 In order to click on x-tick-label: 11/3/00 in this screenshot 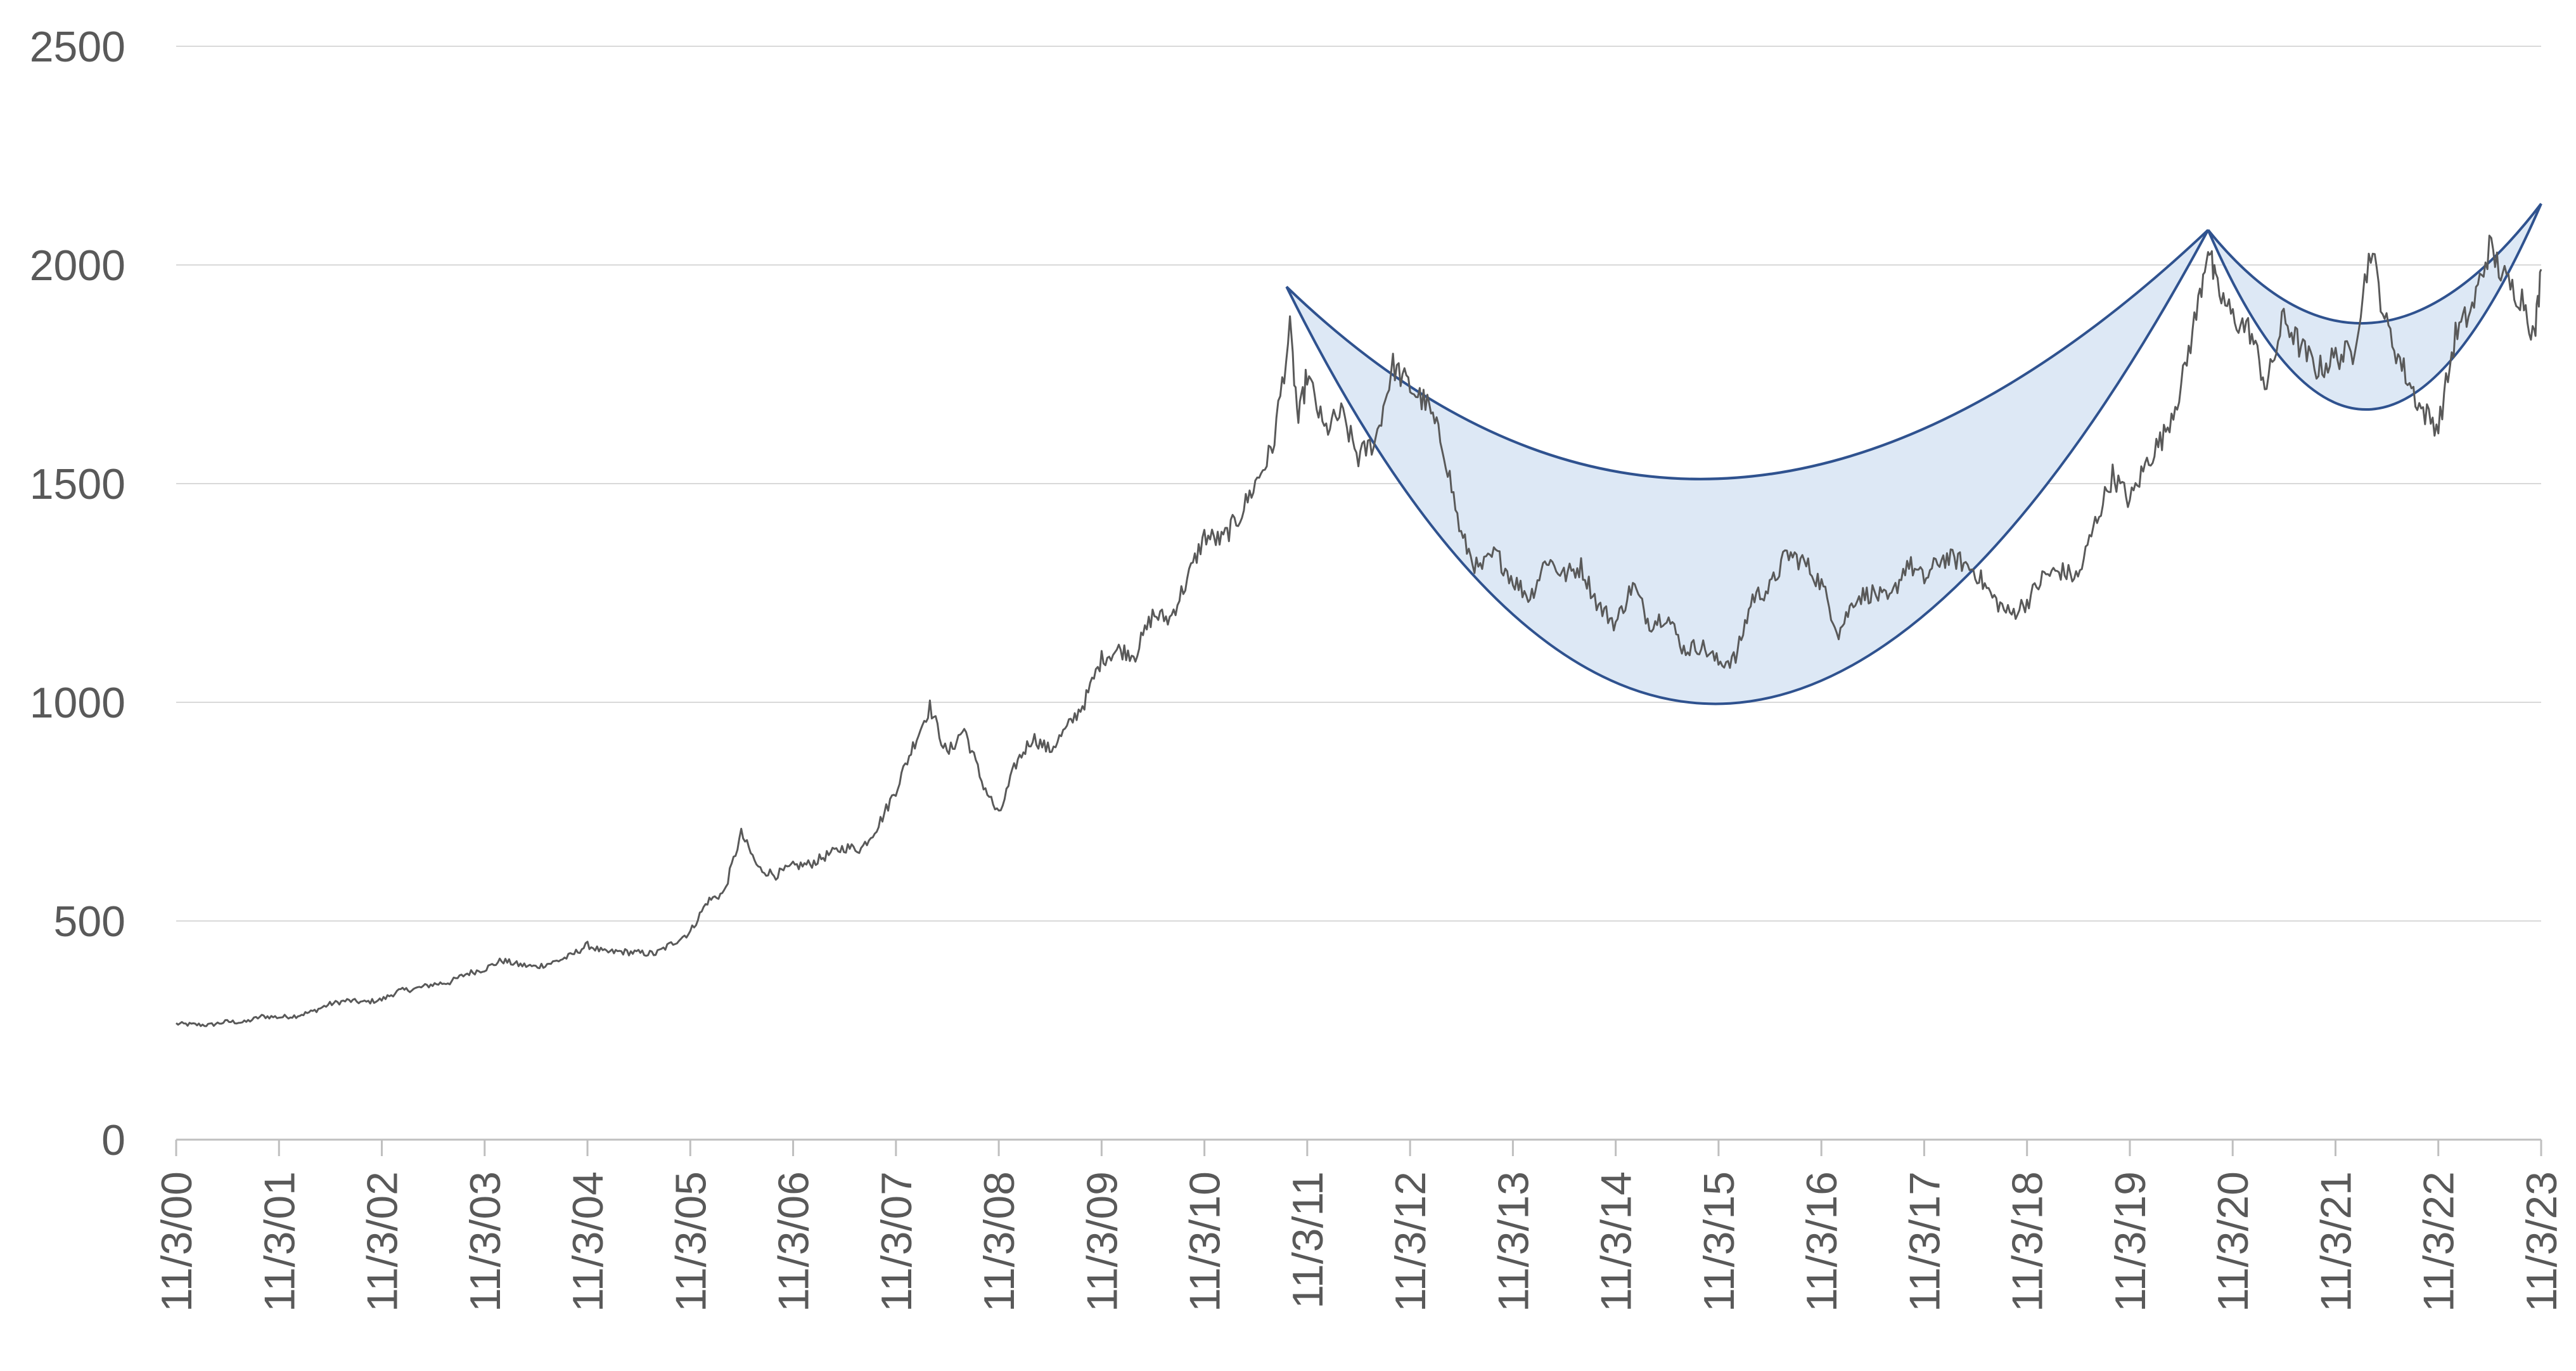, I will do `click(177, 1241)`.